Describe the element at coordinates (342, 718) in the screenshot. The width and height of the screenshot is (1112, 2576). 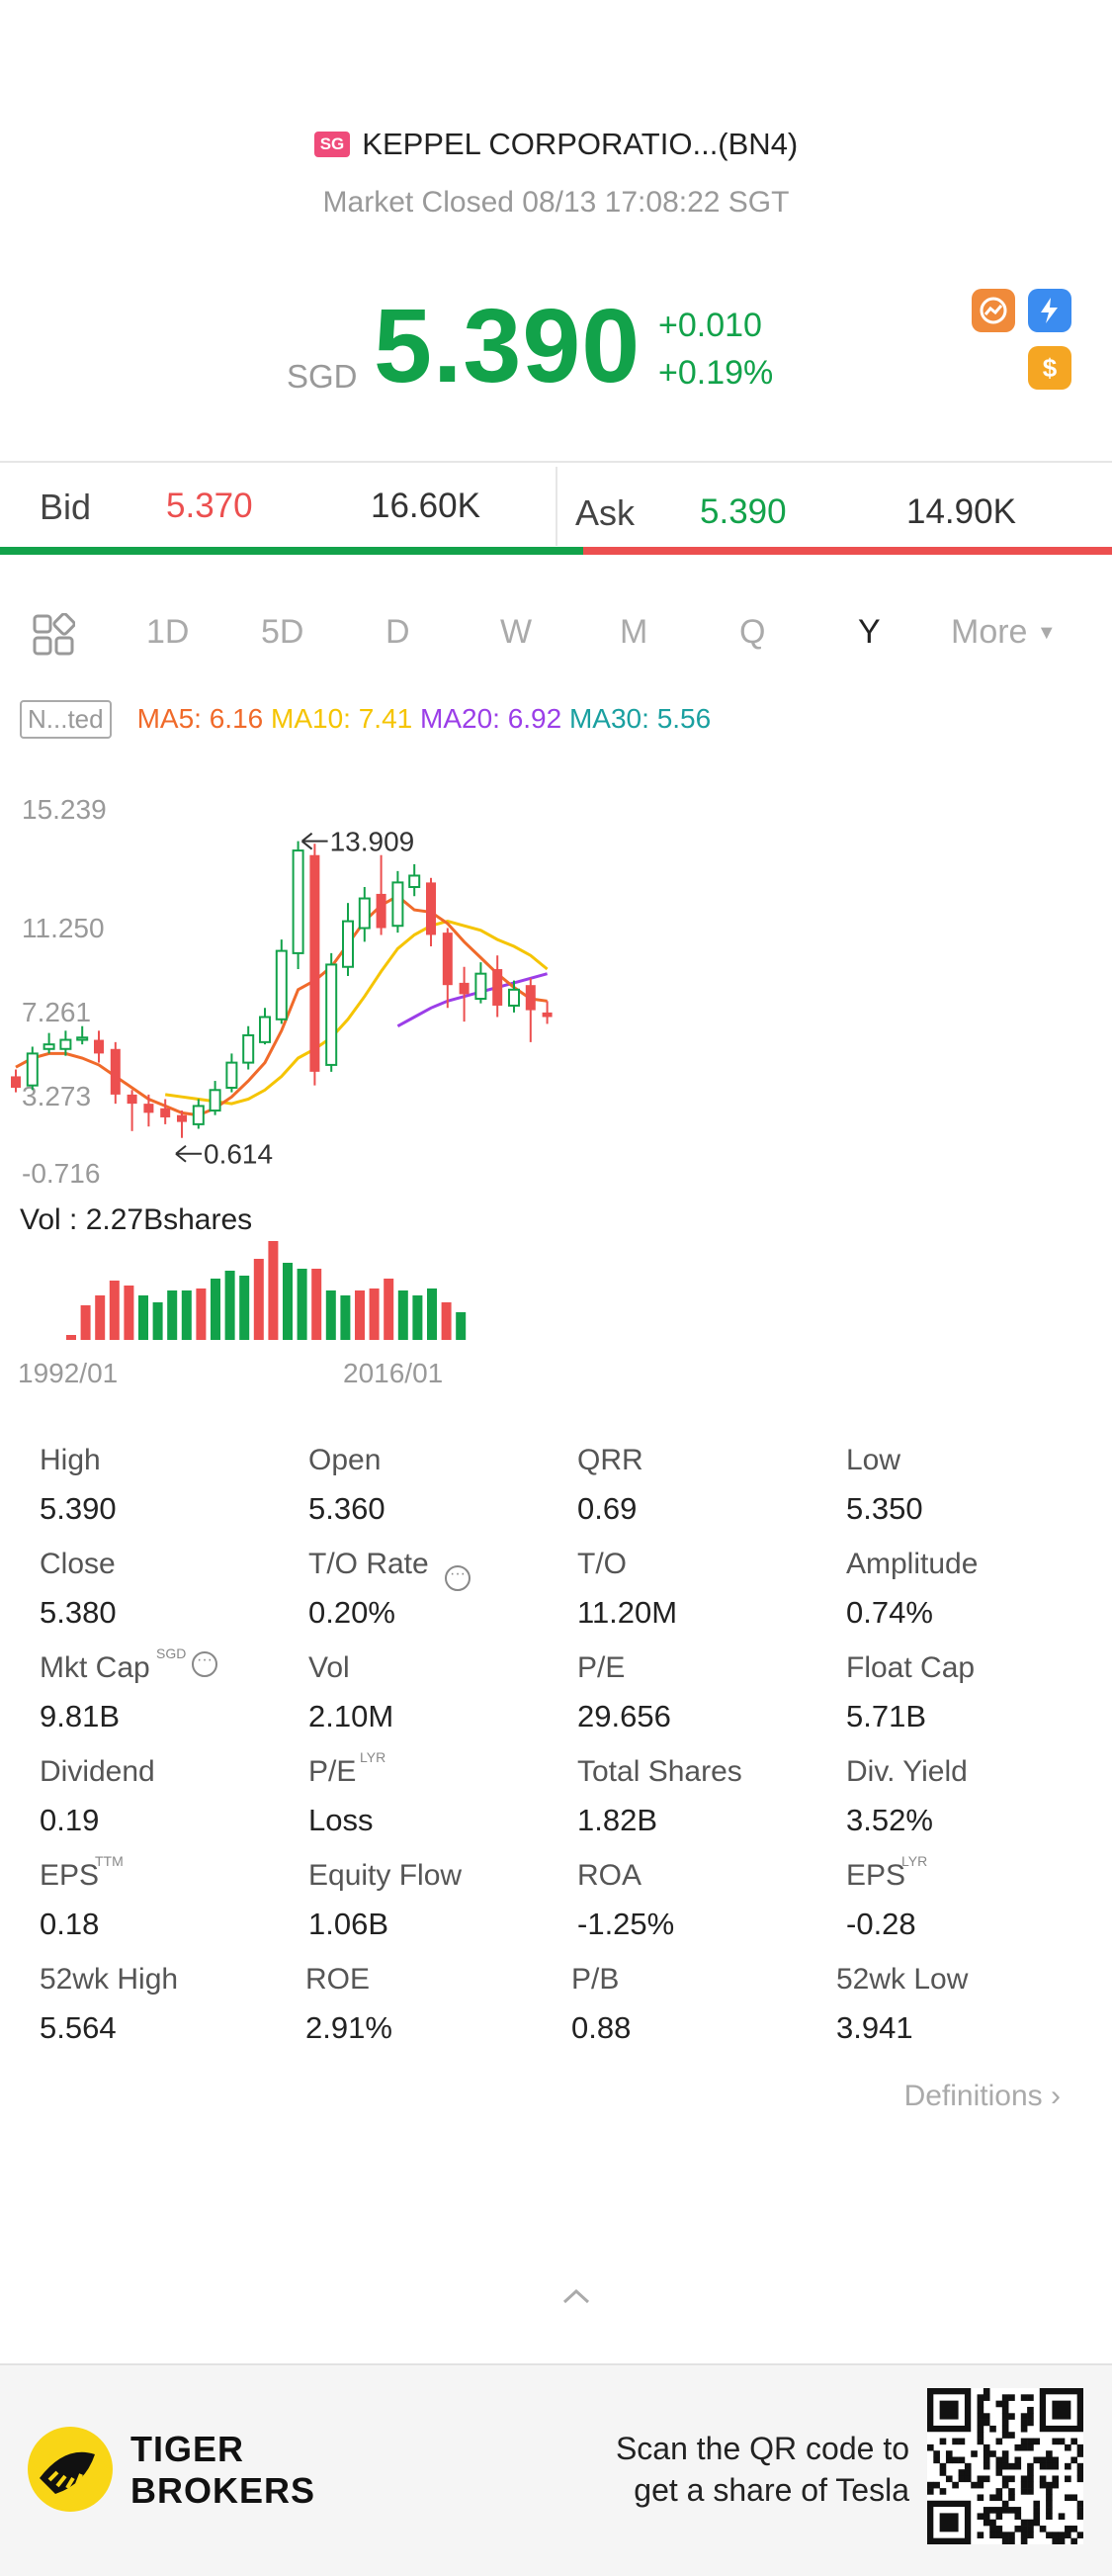
I see `ma10-value: MA10: 7.41` at that location.